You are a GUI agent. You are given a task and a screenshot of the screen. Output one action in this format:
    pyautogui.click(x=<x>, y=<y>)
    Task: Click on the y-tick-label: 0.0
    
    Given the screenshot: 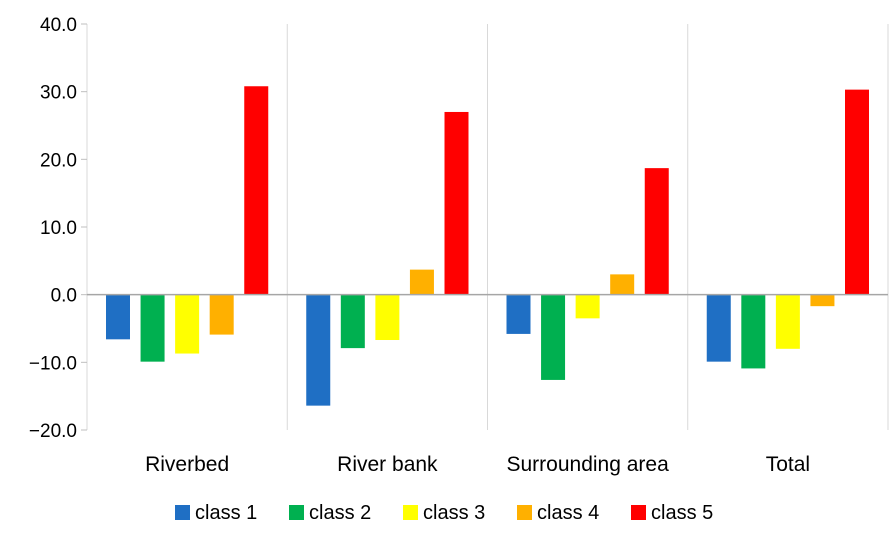 What is the action you would take?
    pyautogui.click(x=64, y=296)
    